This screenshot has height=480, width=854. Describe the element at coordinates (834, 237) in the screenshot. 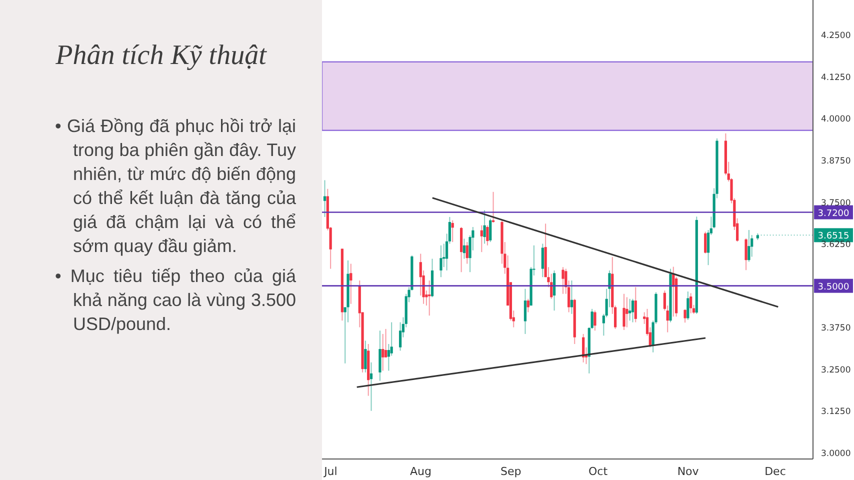

I see `annotation: 3.6515` at that location.